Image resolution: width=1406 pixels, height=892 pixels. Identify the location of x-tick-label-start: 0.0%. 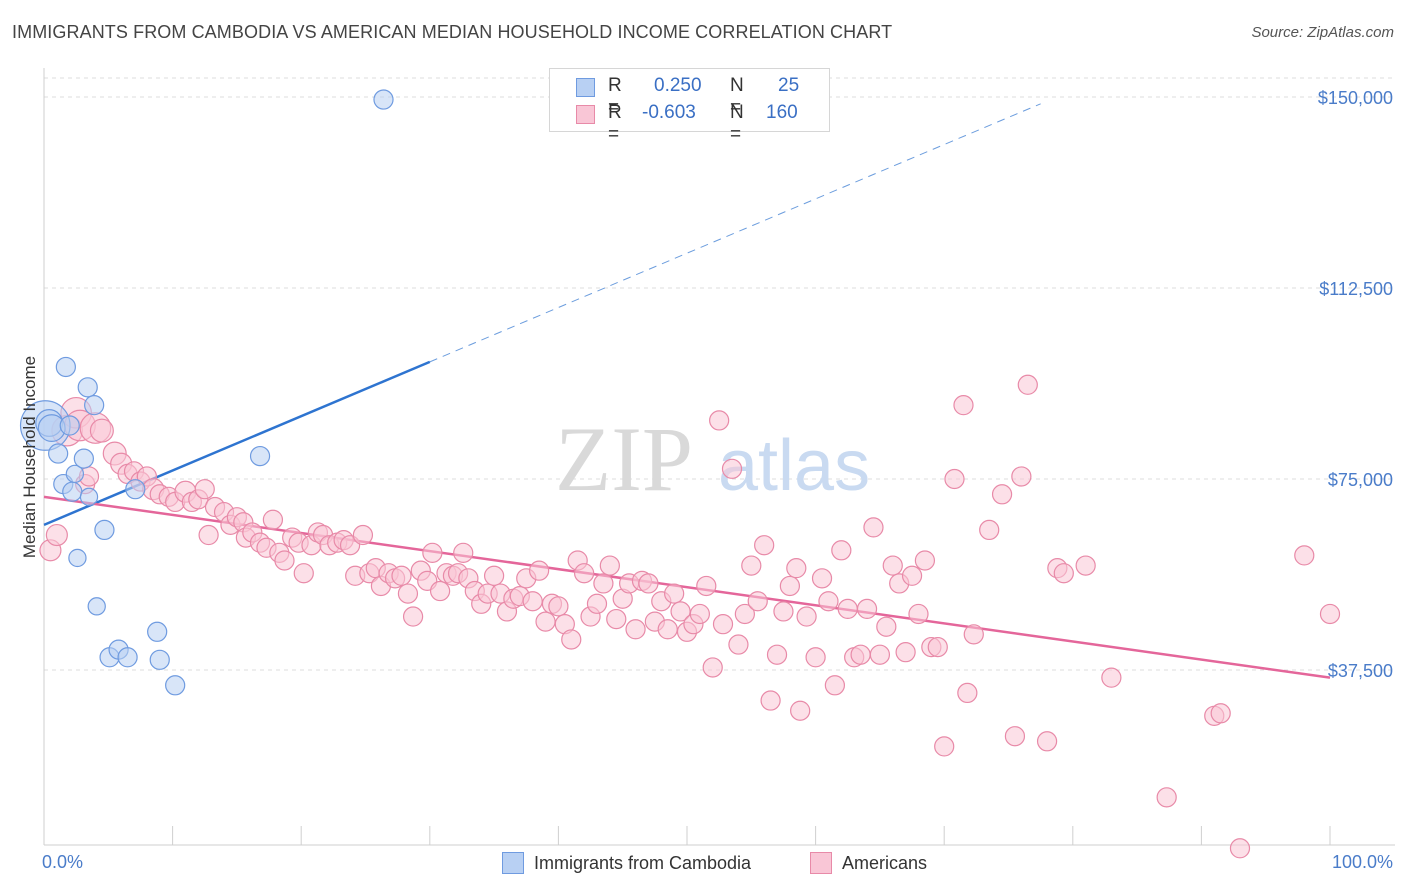
(62, 862).